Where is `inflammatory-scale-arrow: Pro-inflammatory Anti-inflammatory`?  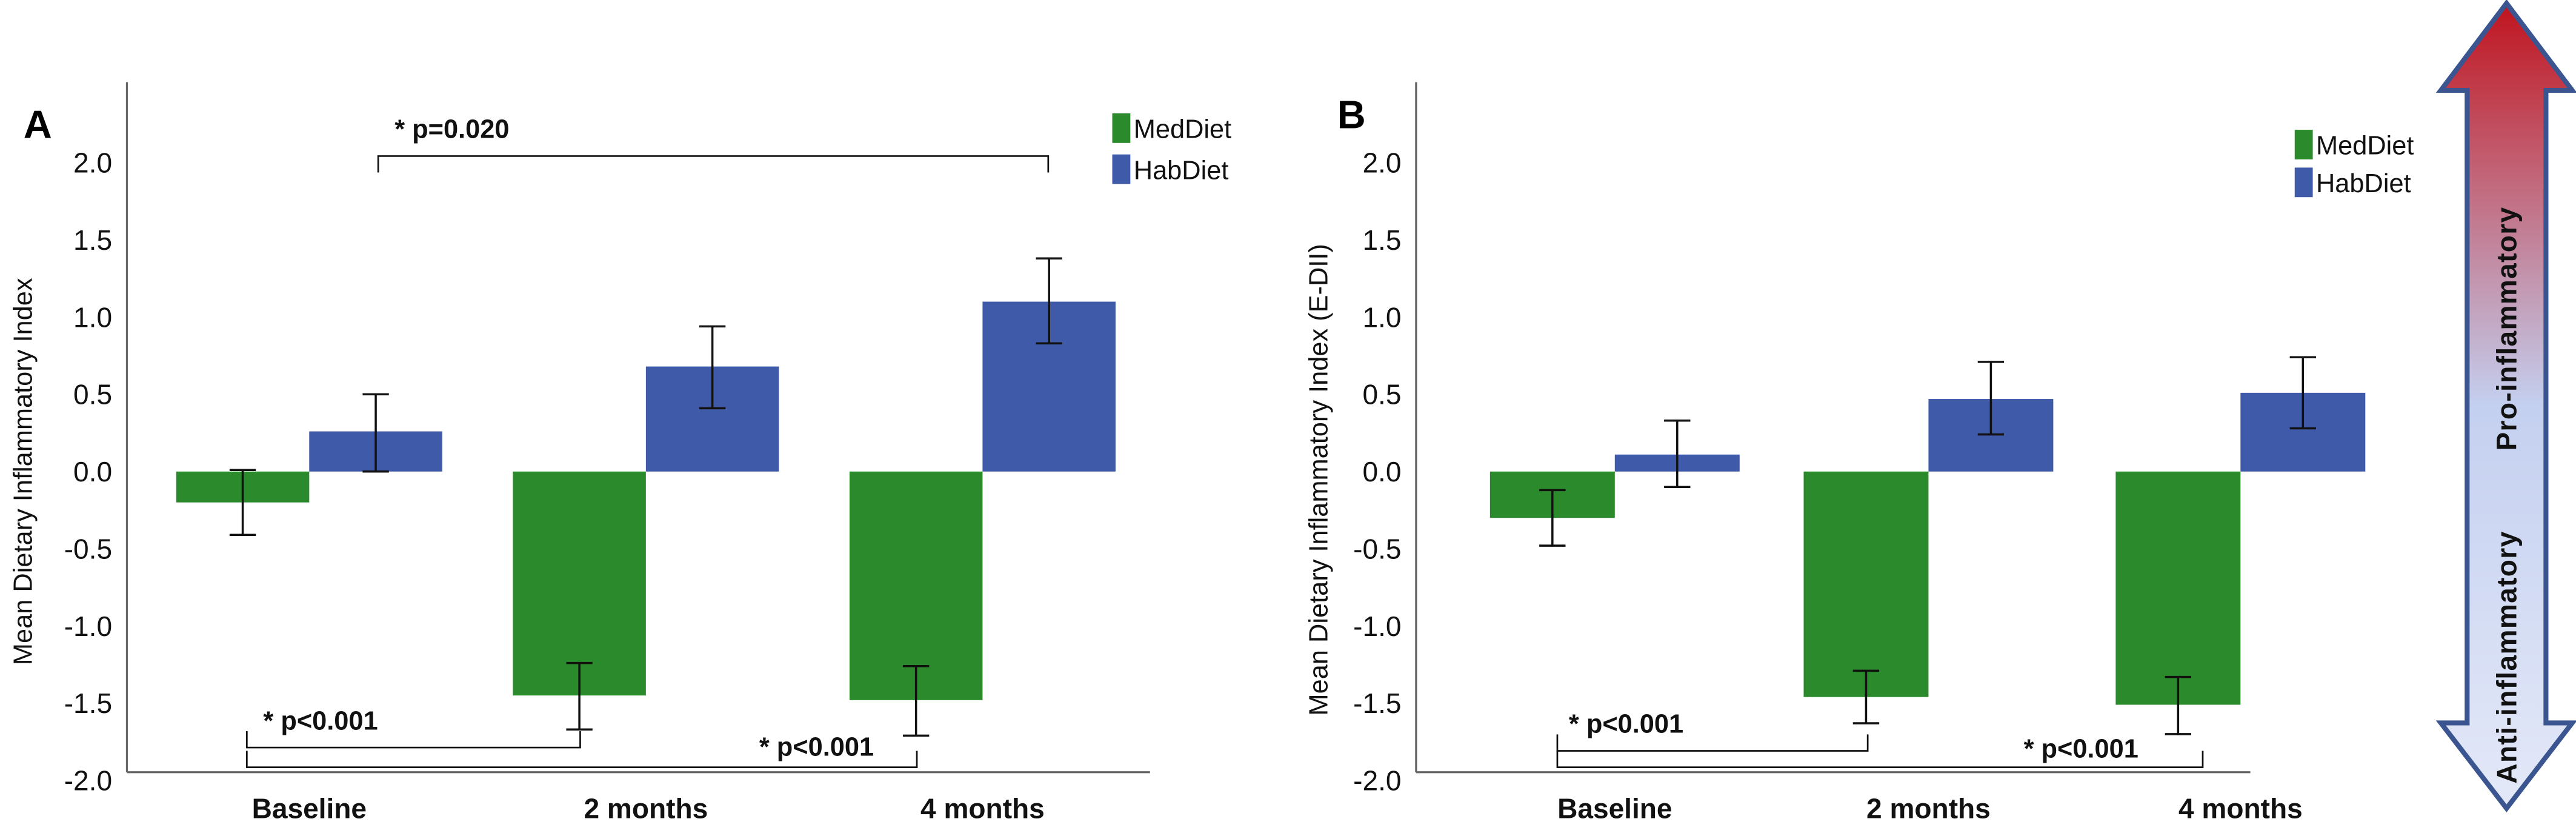 inflammatory-scale-arrow: Pro-inflammatory Anti-inflammatory is located at coordinates (2505, 406).